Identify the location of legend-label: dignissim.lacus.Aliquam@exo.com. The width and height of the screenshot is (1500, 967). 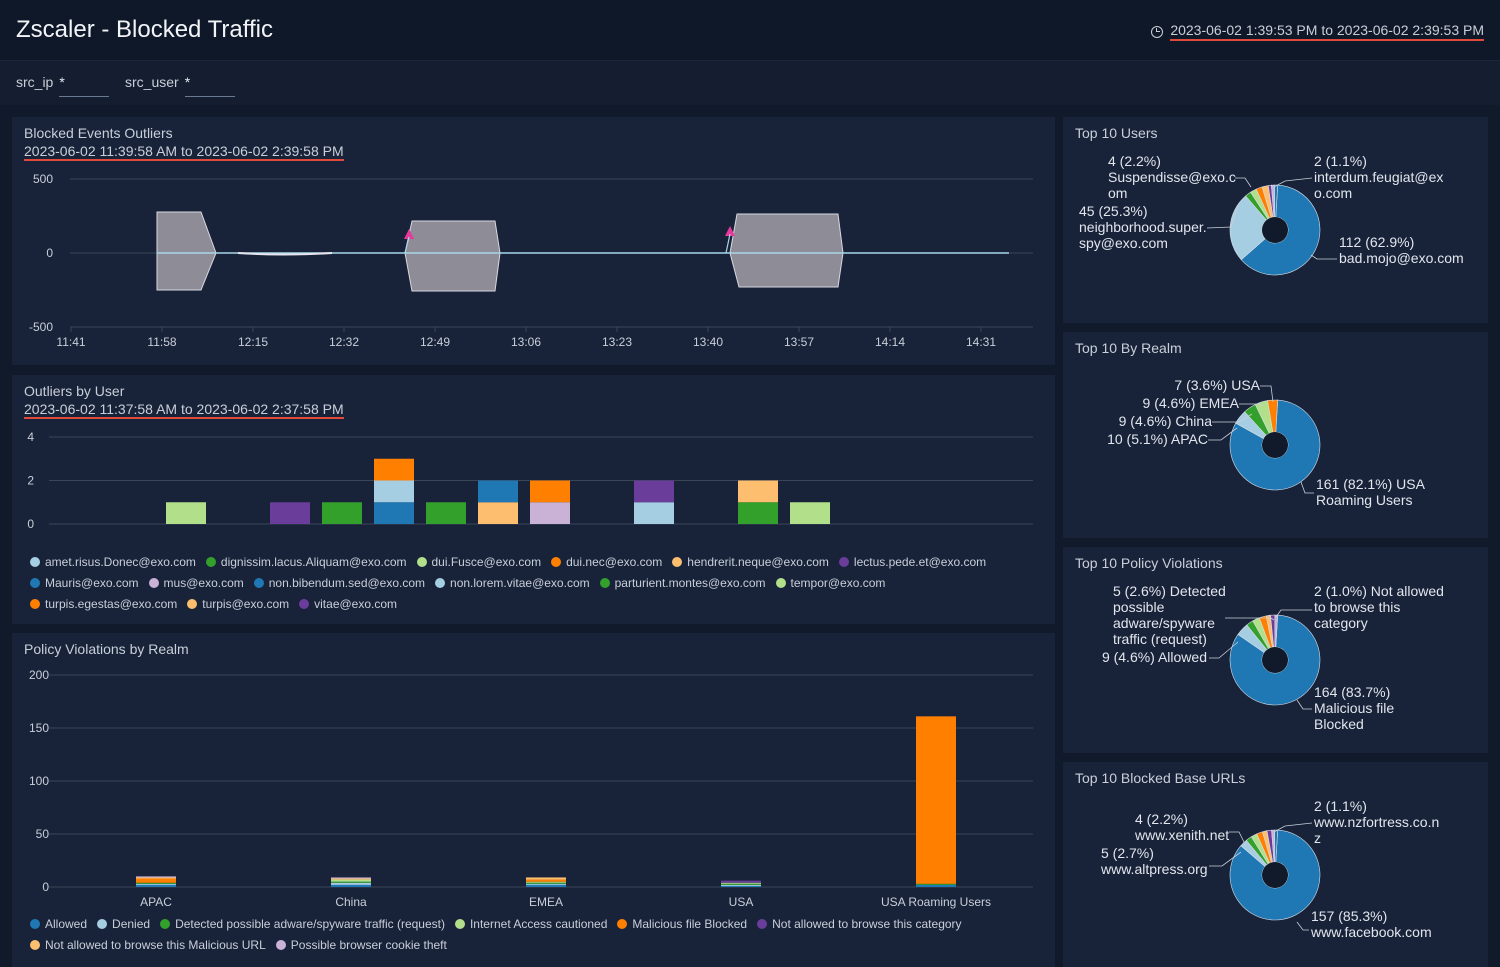
(313, 561).